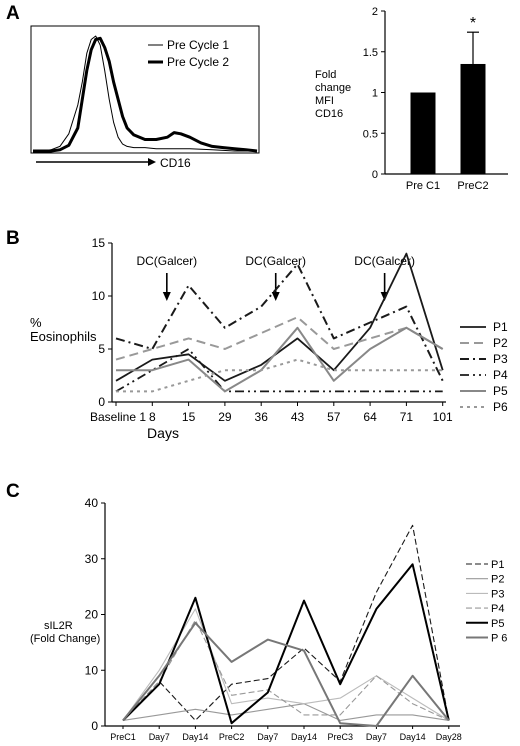 The image size is (520, 746). Describe the element at coordinates (370, 134) in the screenshot. I see `bar-y-tick-label: 0.5` at that location.